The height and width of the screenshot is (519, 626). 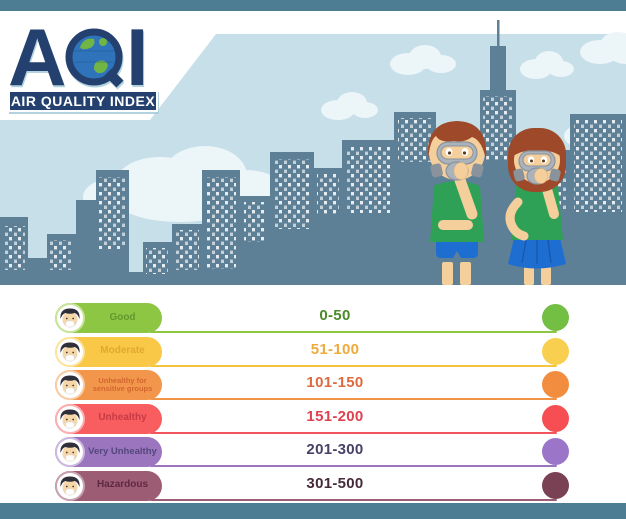 I want to click on aqi-level-row-unhealthy-sensitive: Unhealthy for sensitive groups 101-150, so click(x=313, y=385).